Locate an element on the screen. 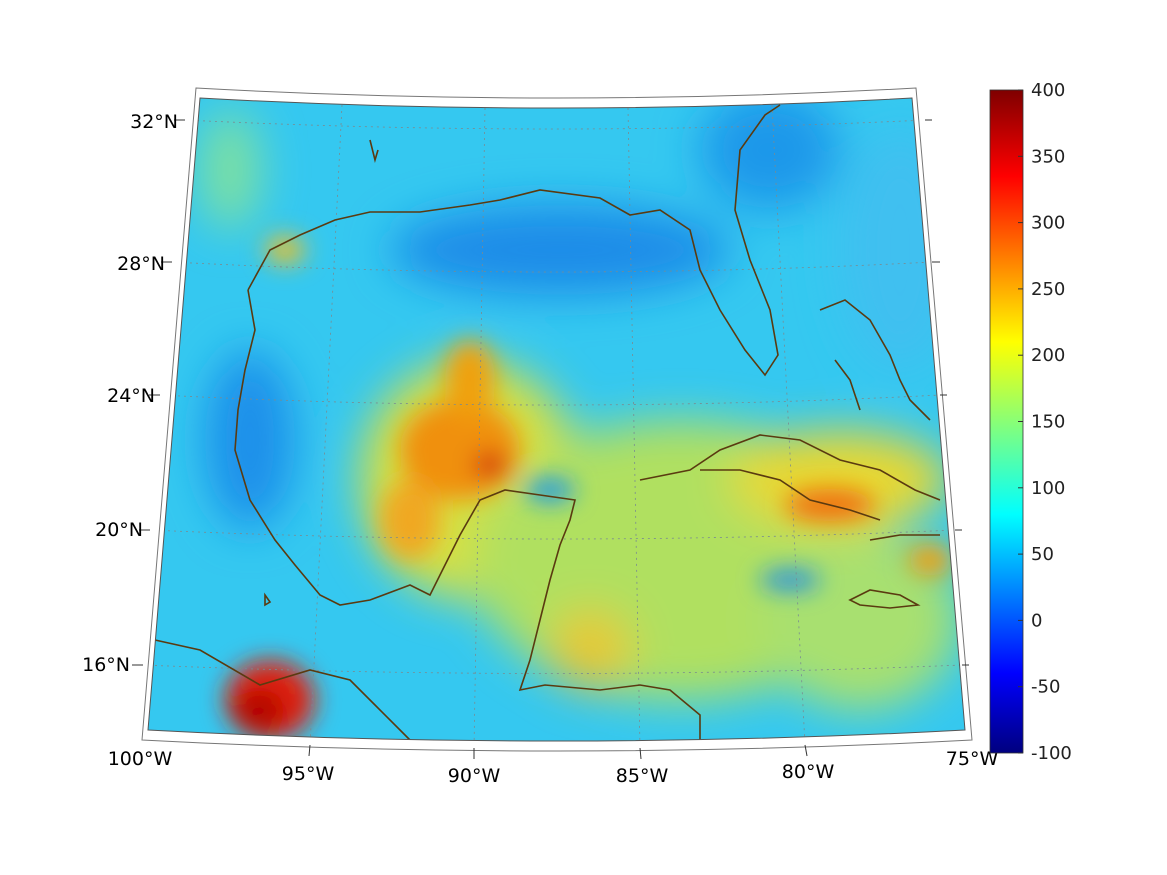 This screenshot has height=875, width=1167. lon-label: 80°W is located at coordinates (808, 772).